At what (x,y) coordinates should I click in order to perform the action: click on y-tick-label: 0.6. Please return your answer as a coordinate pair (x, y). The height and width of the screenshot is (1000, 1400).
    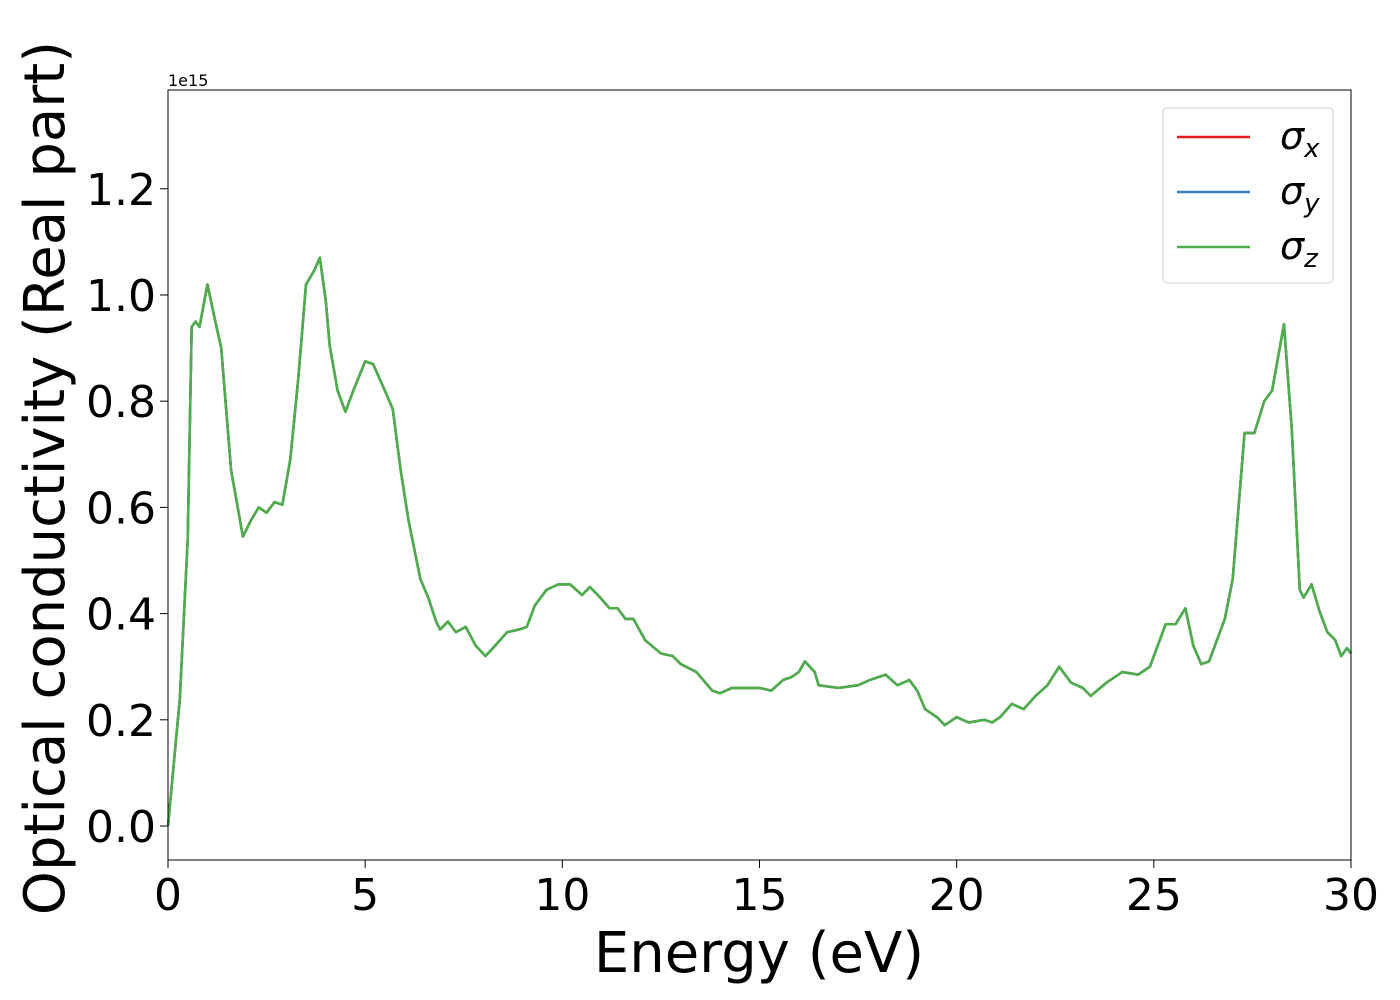
    Looking at the image, I should click on (121, 508).